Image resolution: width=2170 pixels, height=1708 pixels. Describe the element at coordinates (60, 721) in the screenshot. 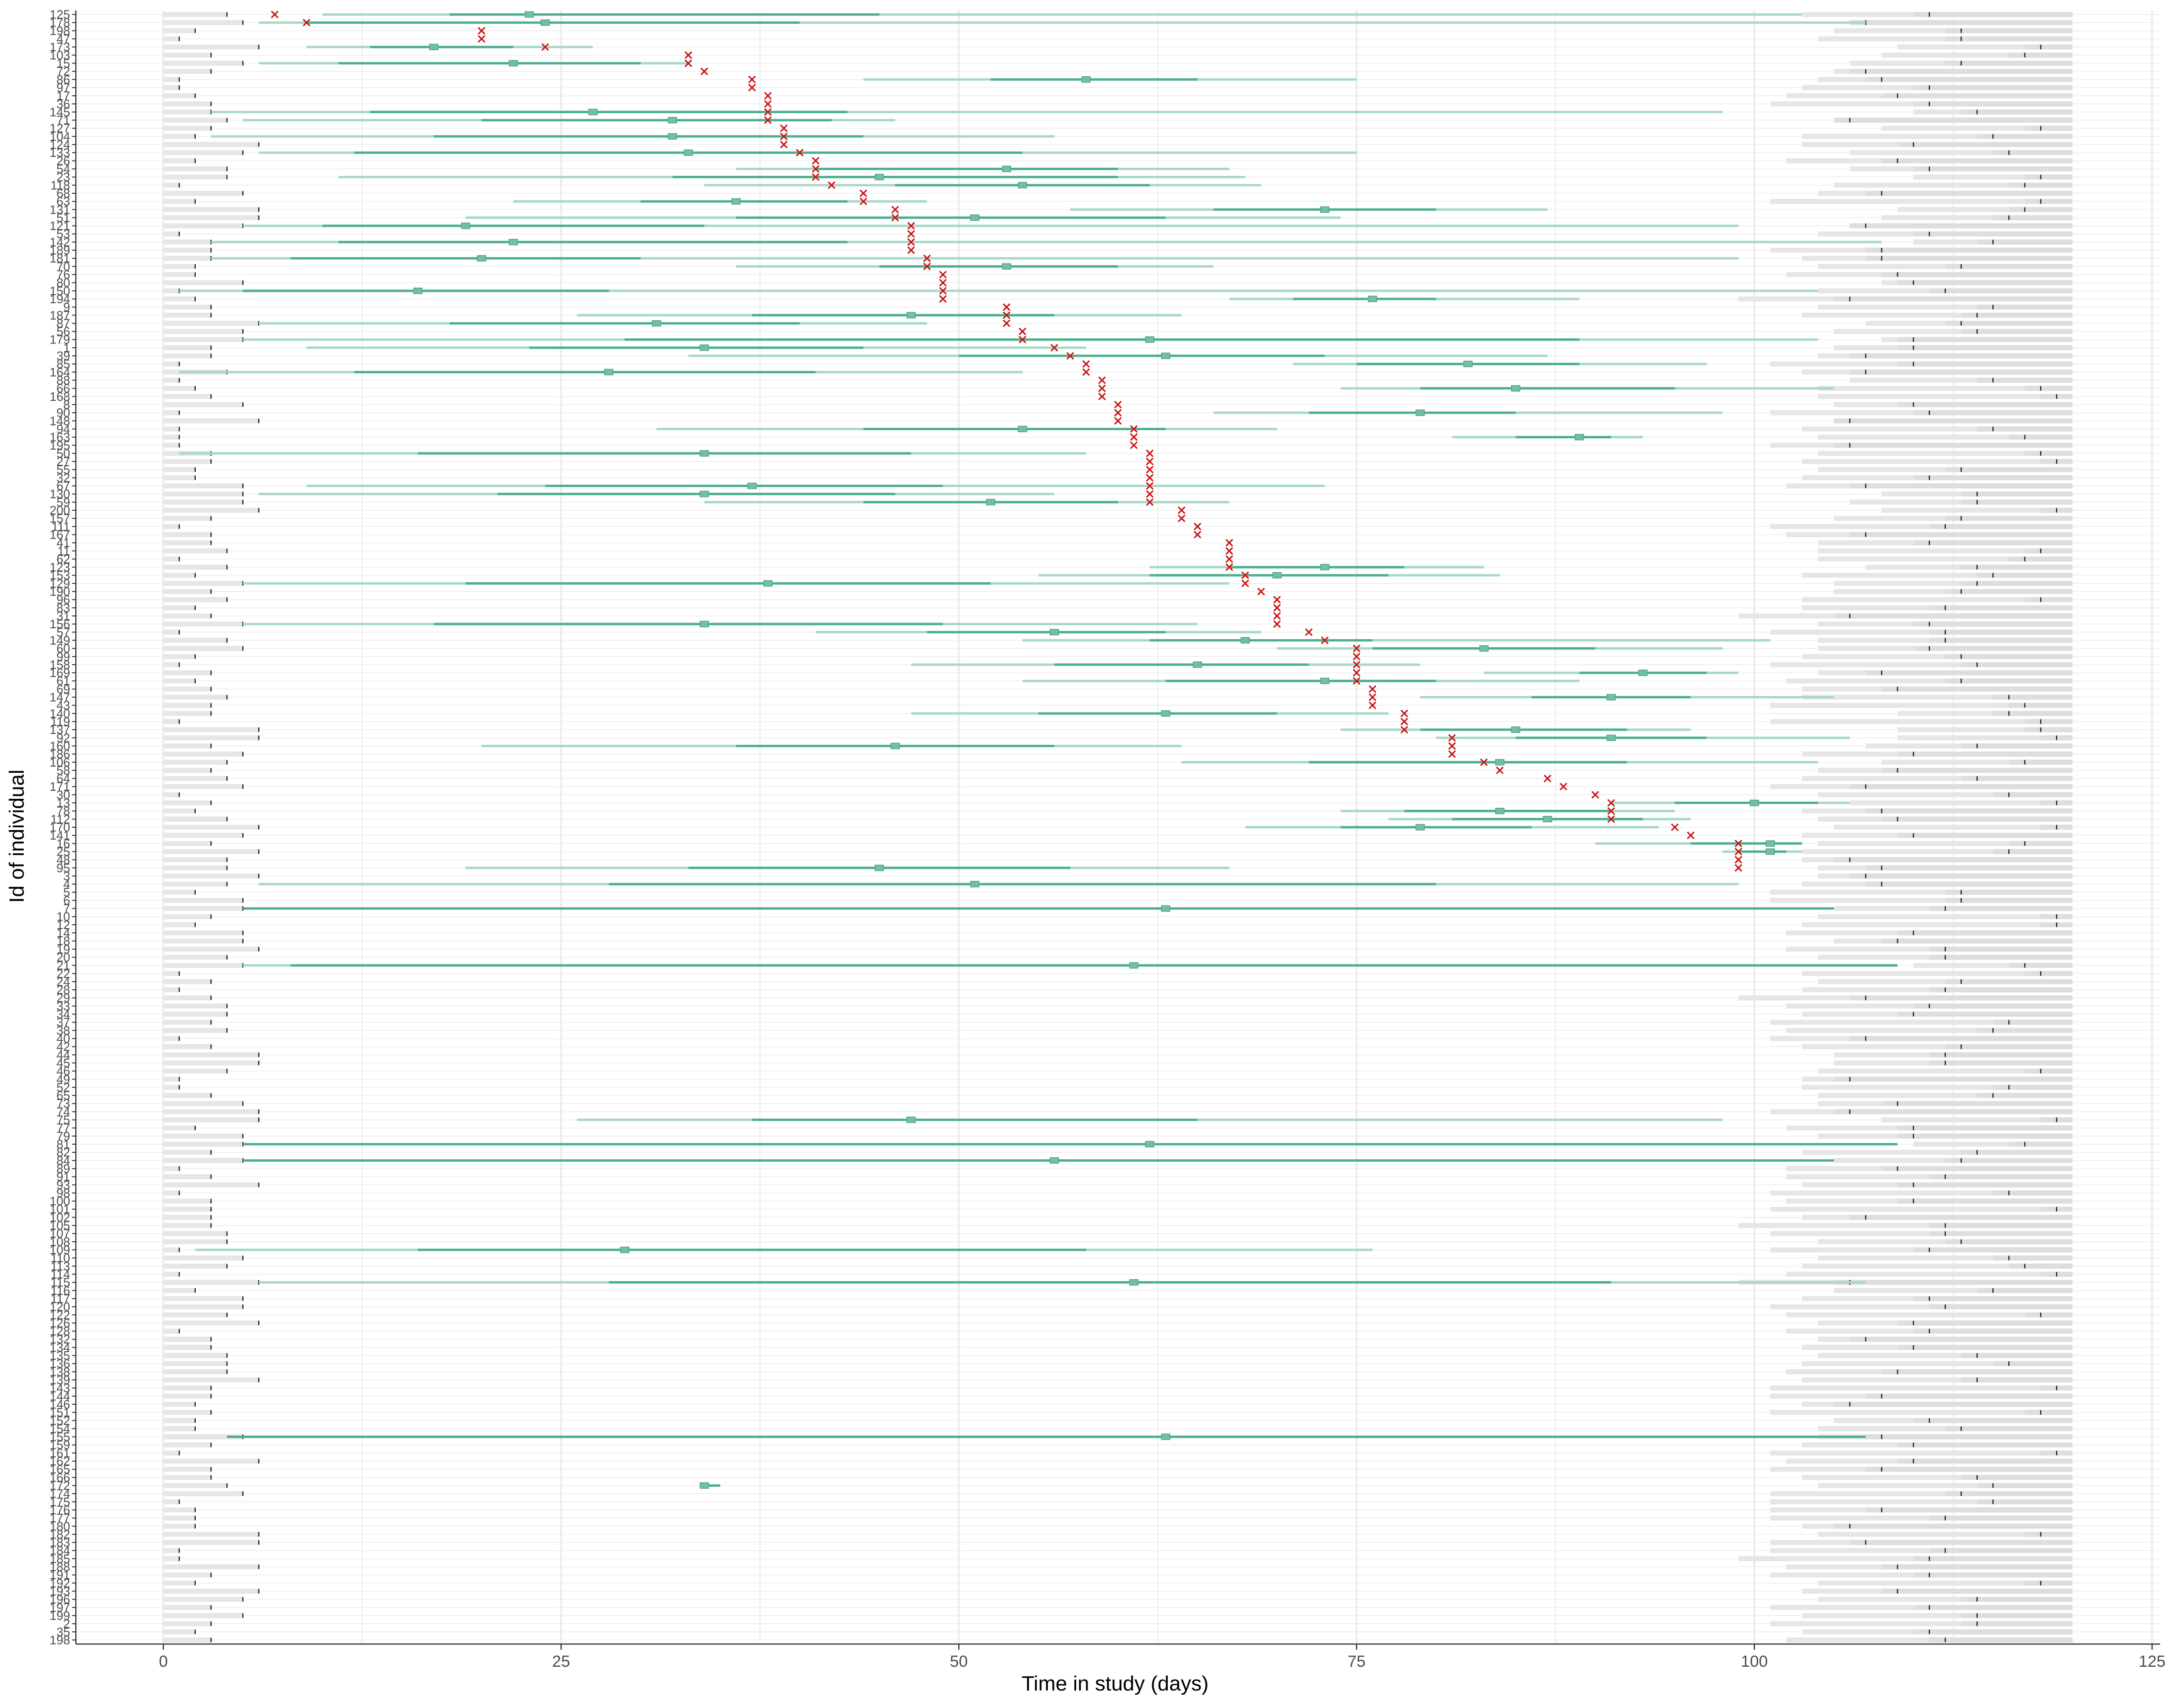

I see `y-tick-label: 119` at that location.